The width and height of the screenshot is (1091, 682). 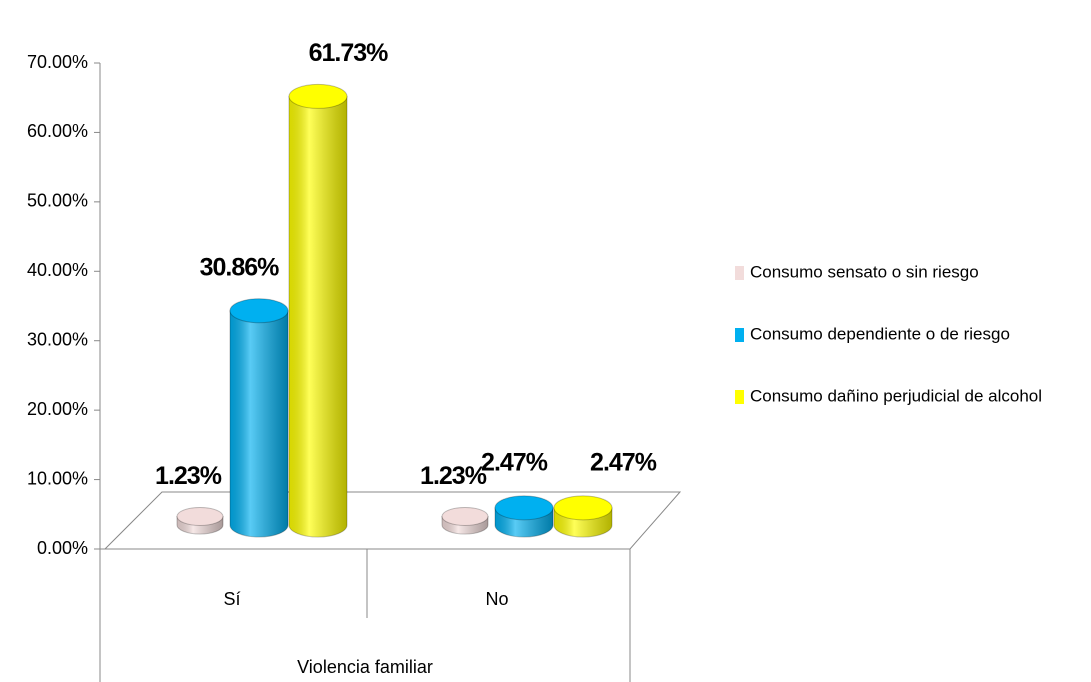 I want to click on value-label: 61.73%, so click(x=349, y=53).